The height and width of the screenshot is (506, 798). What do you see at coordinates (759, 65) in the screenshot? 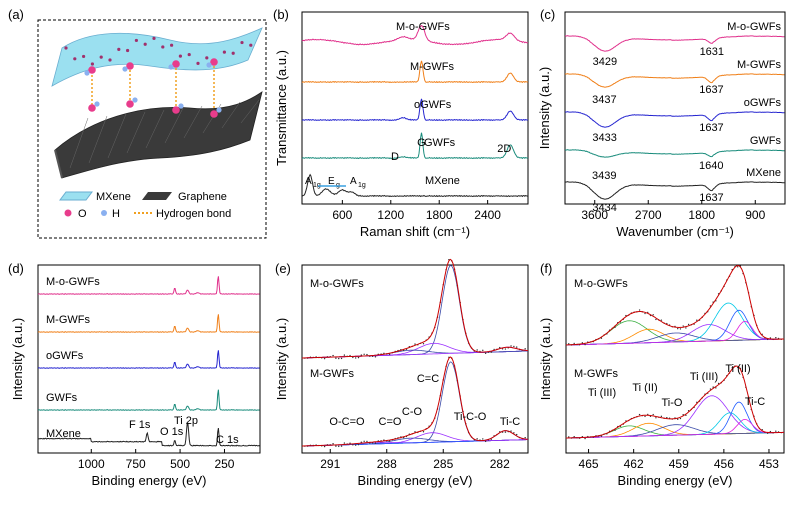
I see `ftir-series-label: M-GWFs` at bounding box center [759, 65].